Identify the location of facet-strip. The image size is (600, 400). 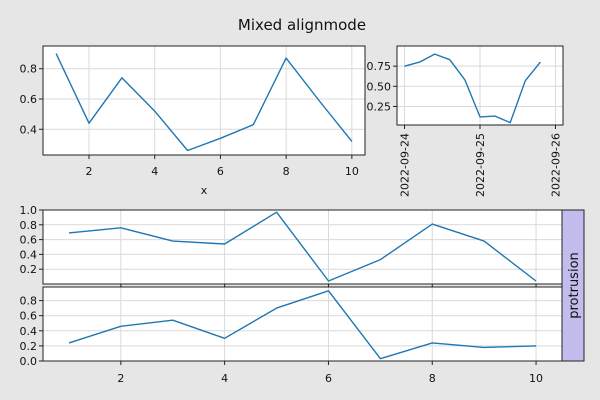
(573, 285).